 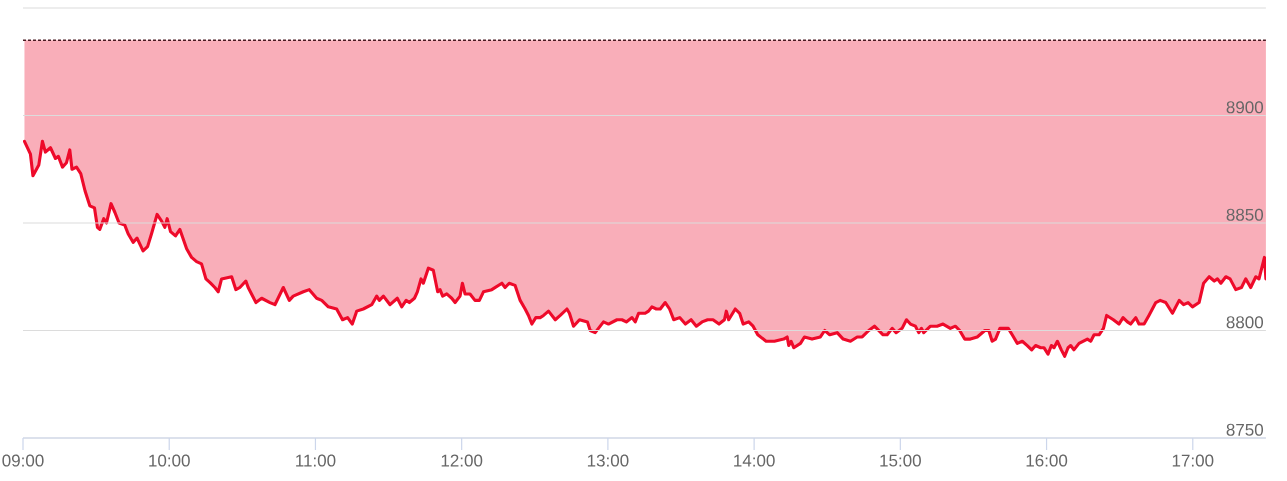 I want to click on x-tick-label: 16:00, so click(x=1047, y=460).